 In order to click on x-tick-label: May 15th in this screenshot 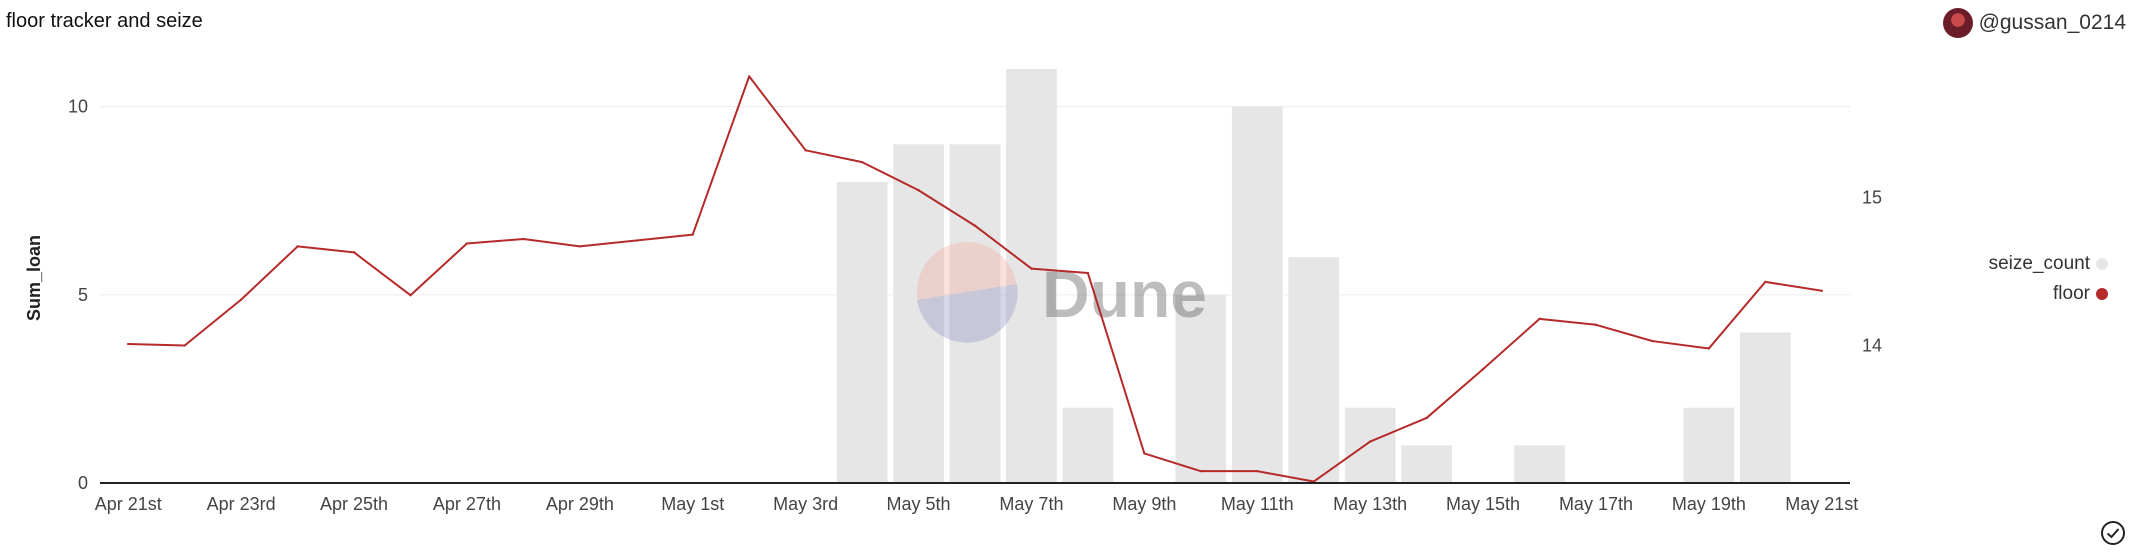, I will do `click(1483, 504)`.